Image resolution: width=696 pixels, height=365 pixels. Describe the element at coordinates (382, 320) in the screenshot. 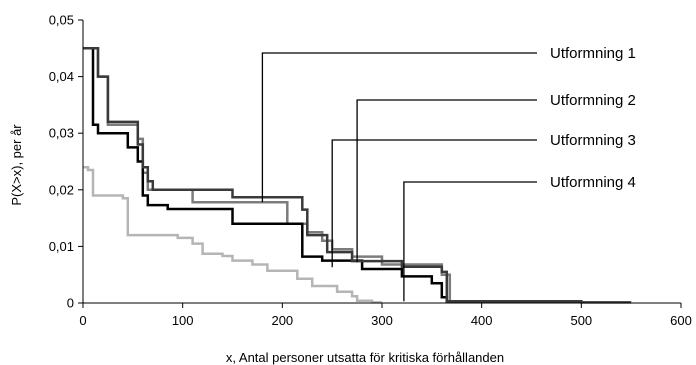

I see `x-tick-label: 300` at that location.